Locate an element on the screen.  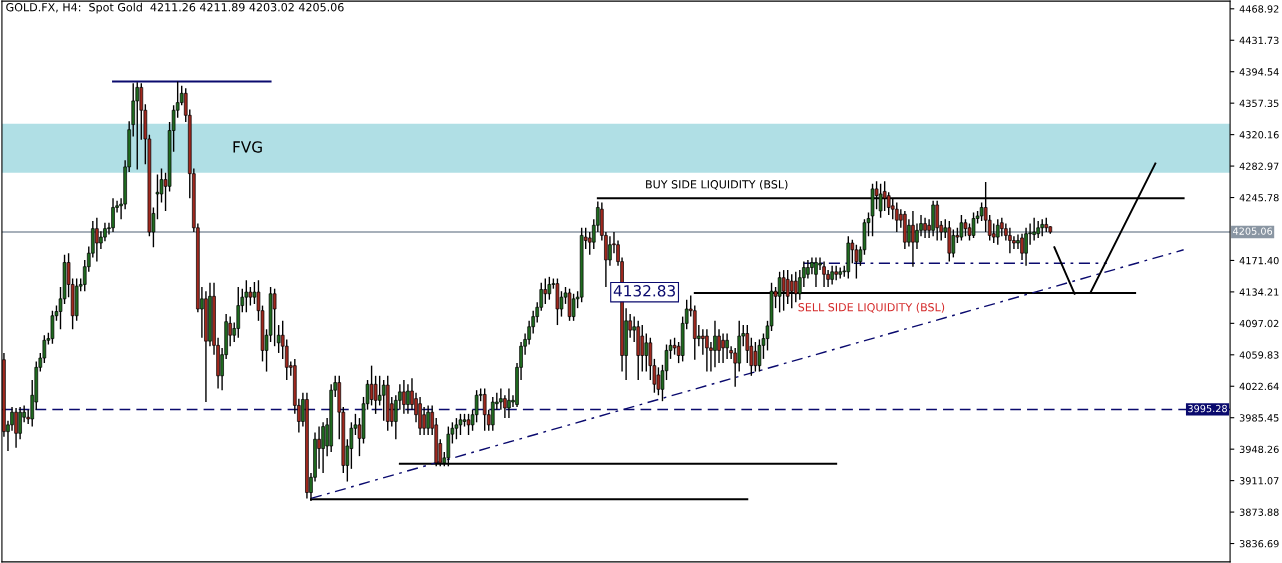
y-tick-label: 4282.97 is located at coordinates (1259, 166).